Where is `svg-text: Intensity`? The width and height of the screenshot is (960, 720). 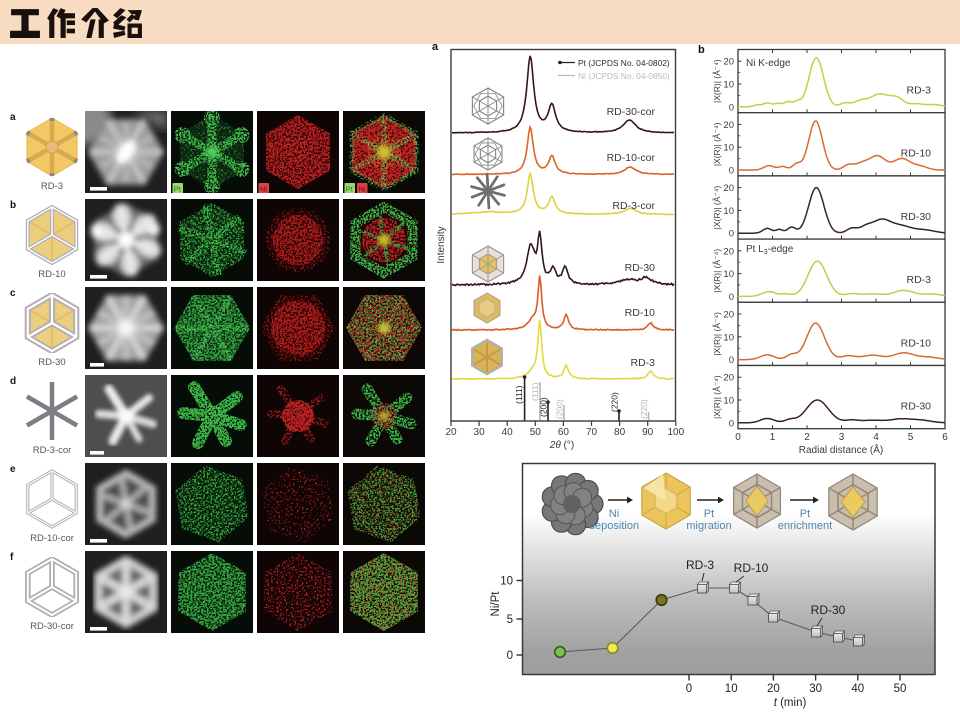
svg-text: Intensity is located at coordinates (441, 244).